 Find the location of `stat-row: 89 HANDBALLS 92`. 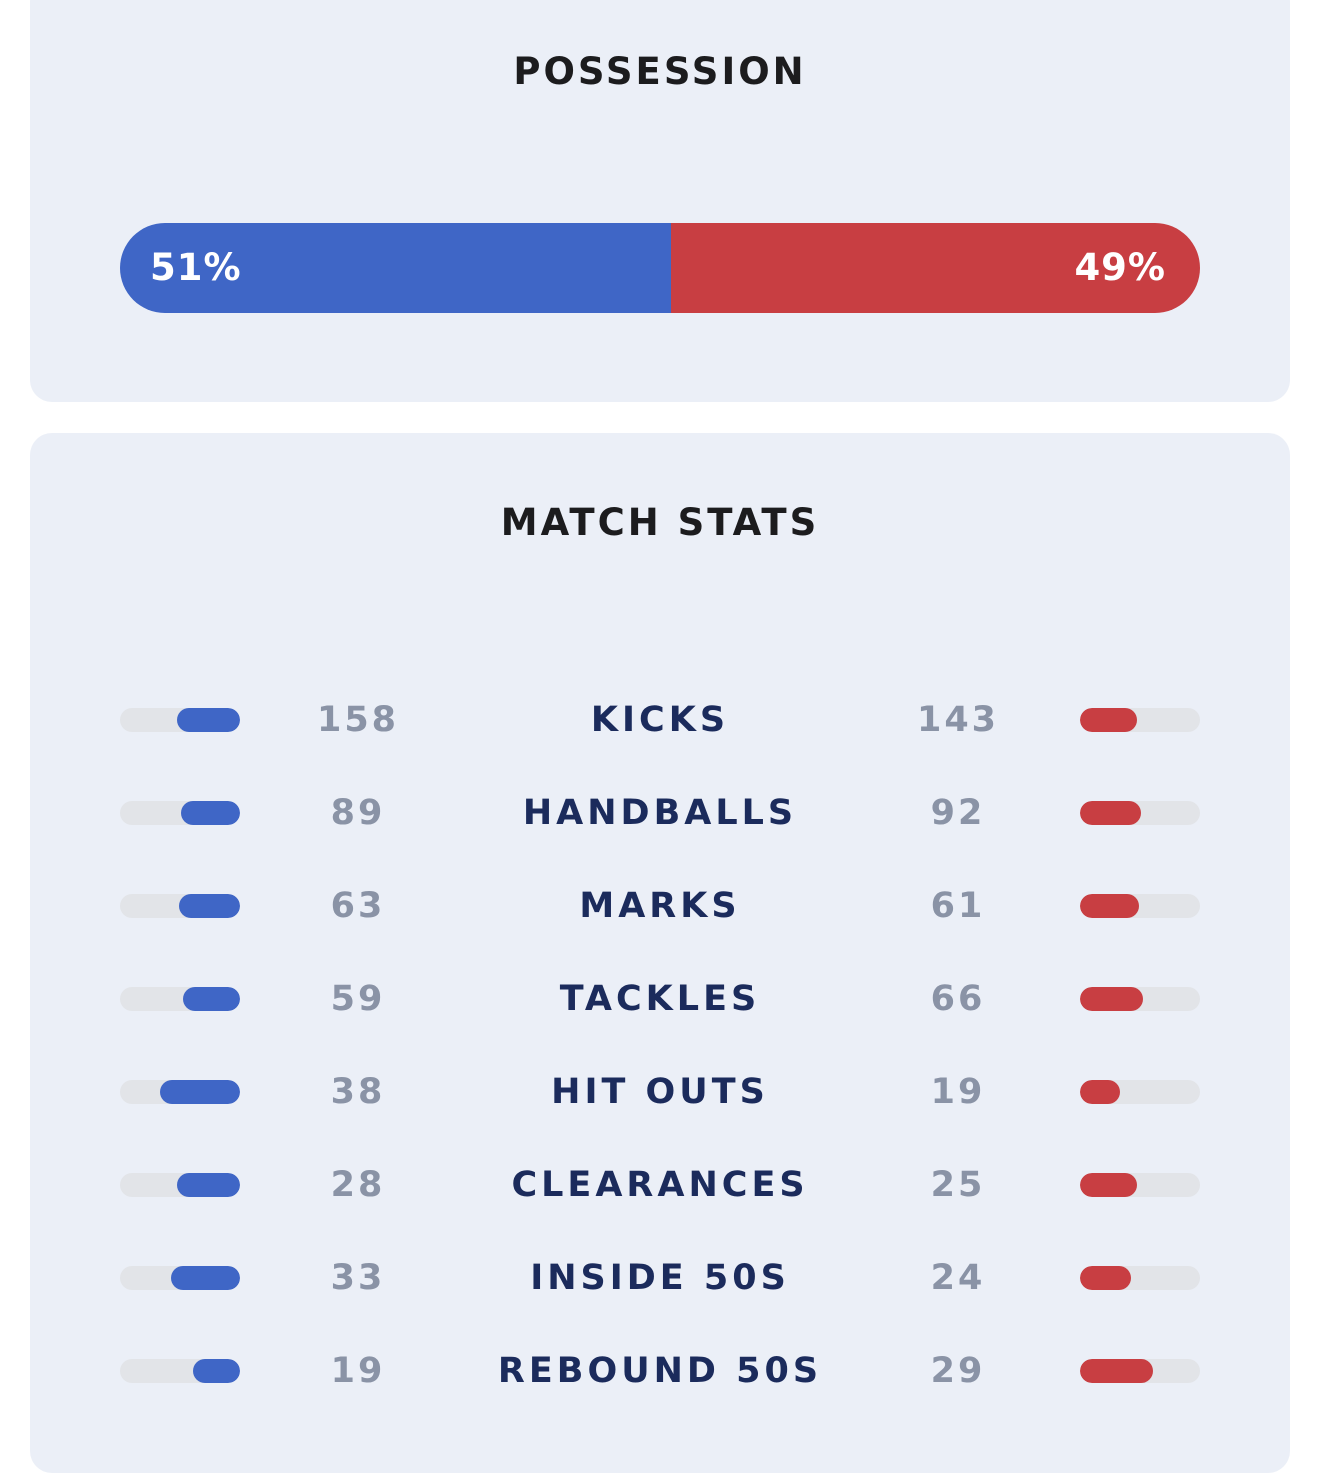

stat-row: 89 HANDBALLS 92 is located at coordinates (660, 813).